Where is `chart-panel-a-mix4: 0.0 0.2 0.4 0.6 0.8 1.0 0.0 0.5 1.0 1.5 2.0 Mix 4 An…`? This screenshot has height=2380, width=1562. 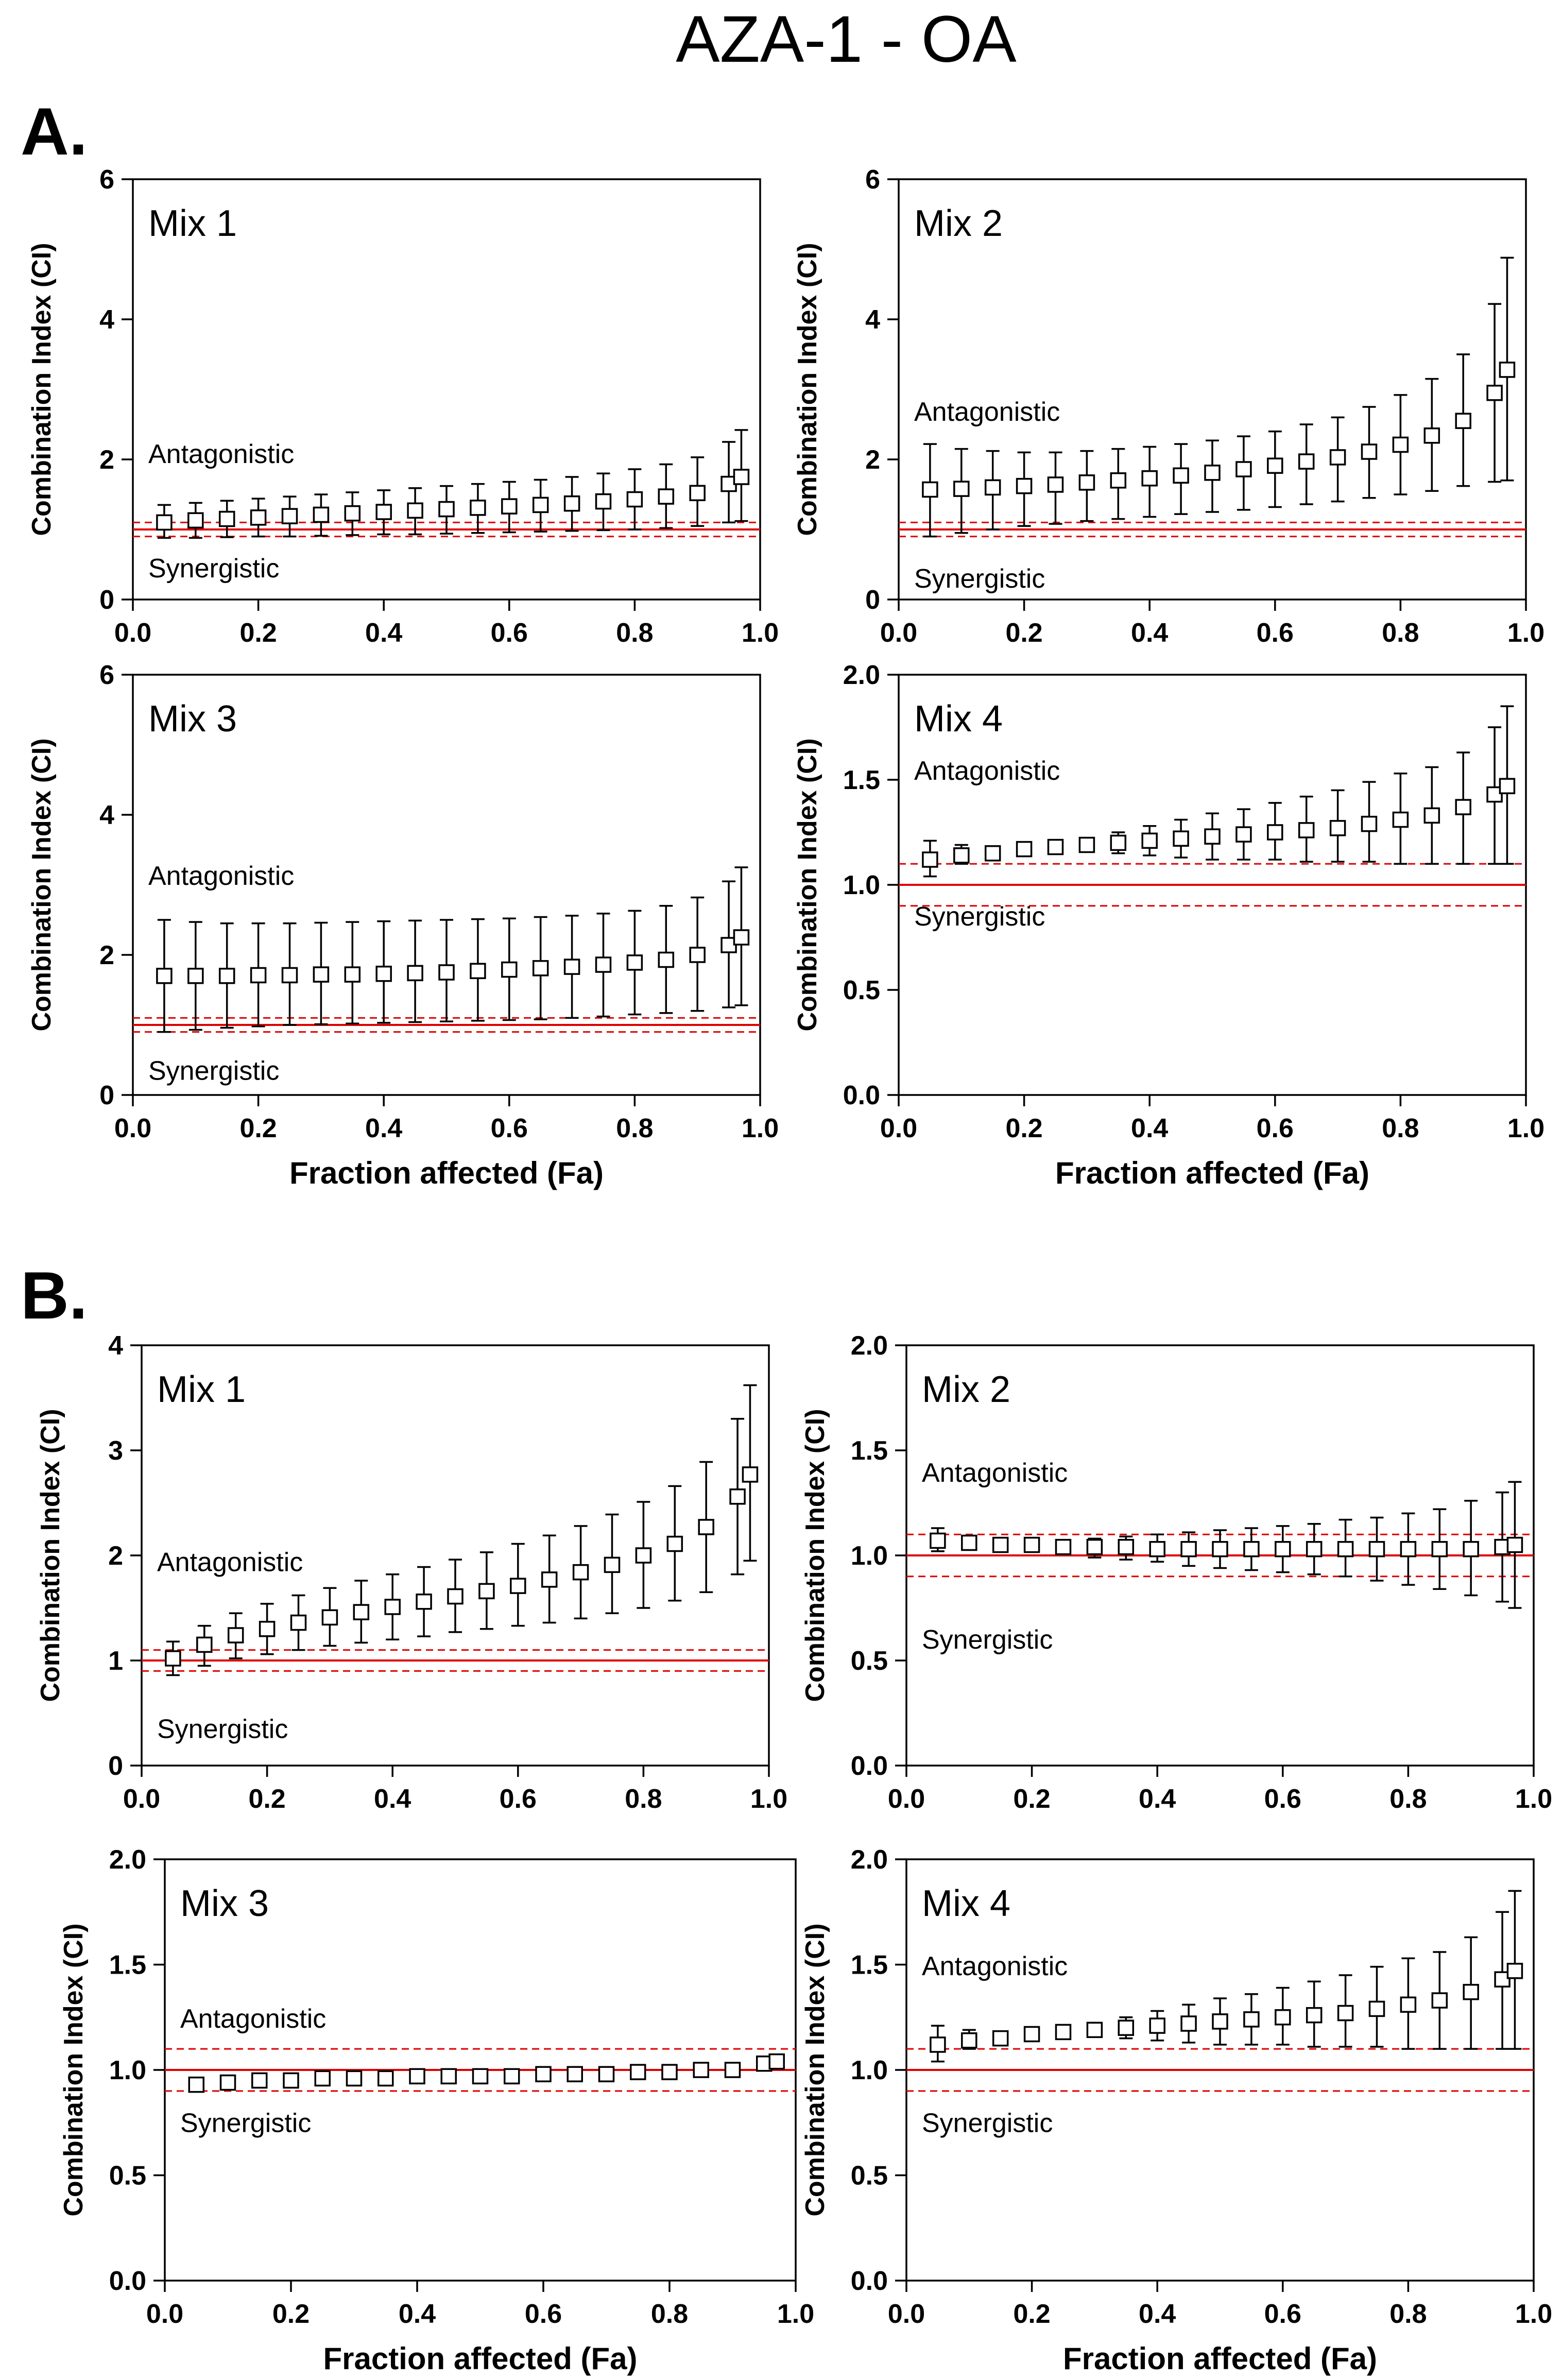 chart-panel-a-mix4: 0.0 0.2 0.4 0.6 0.8 1.0 0.0 0.5 1.0 1.5 2.0 Mix 4 An… is located at coordinates (1168, 925).